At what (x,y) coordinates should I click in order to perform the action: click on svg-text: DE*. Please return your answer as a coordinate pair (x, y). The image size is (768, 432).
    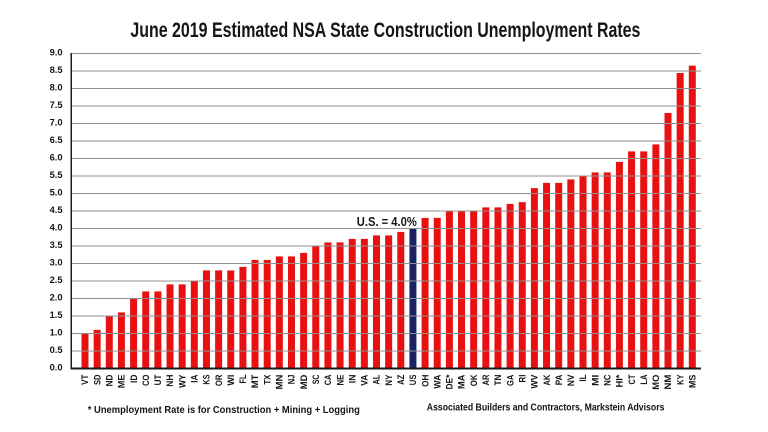
    Looking at the image, I should click on (450, 381).